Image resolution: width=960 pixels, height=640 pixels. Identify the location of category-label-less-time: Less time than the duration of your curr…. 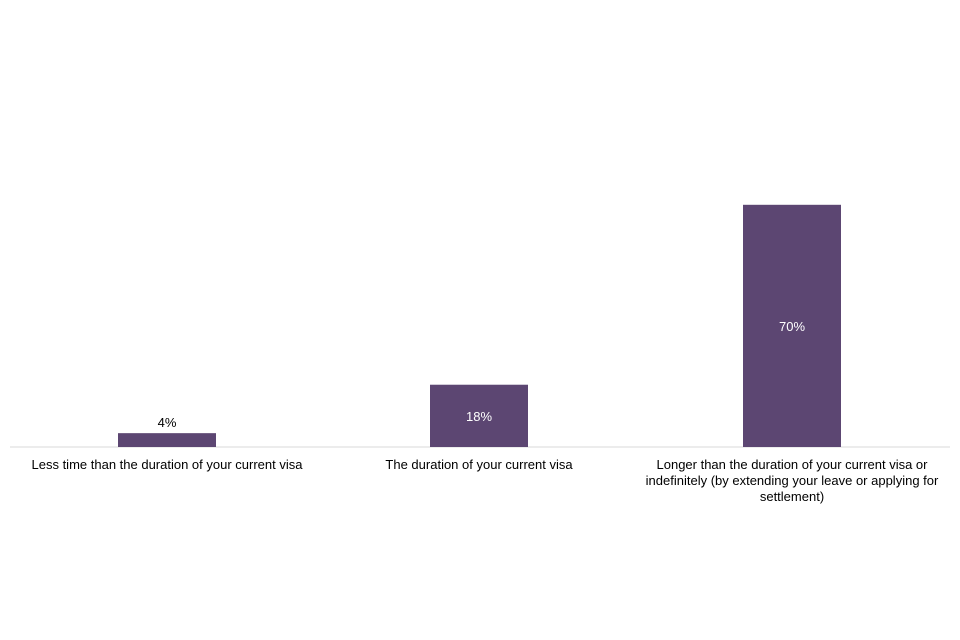
(167, 464).